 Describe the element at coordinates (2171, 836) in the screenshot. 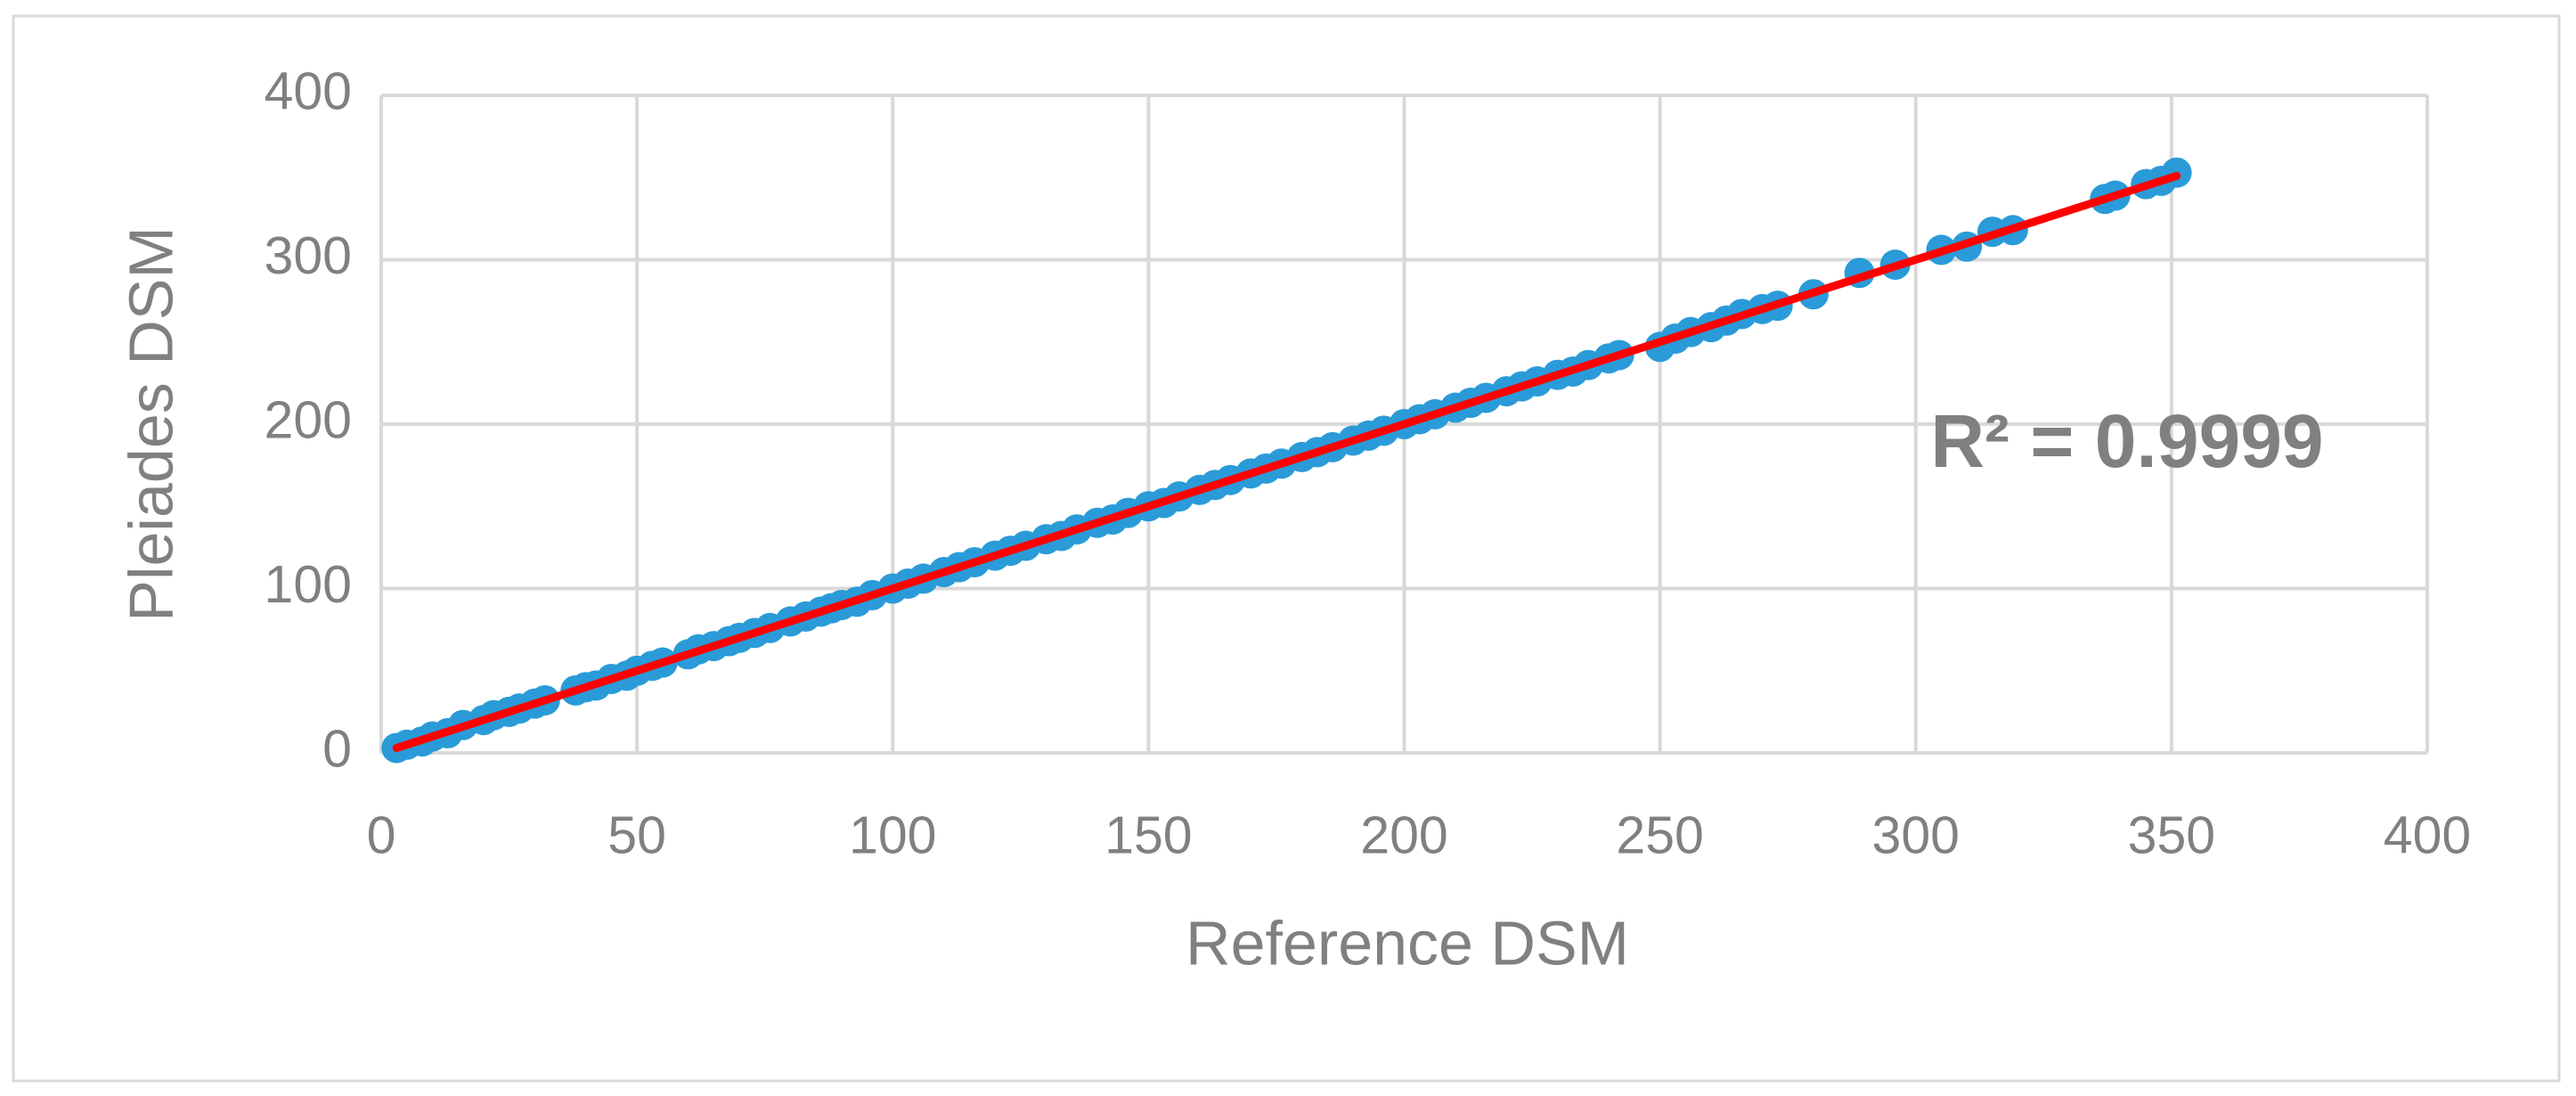

I see `x-tick-label: 350` at that location.